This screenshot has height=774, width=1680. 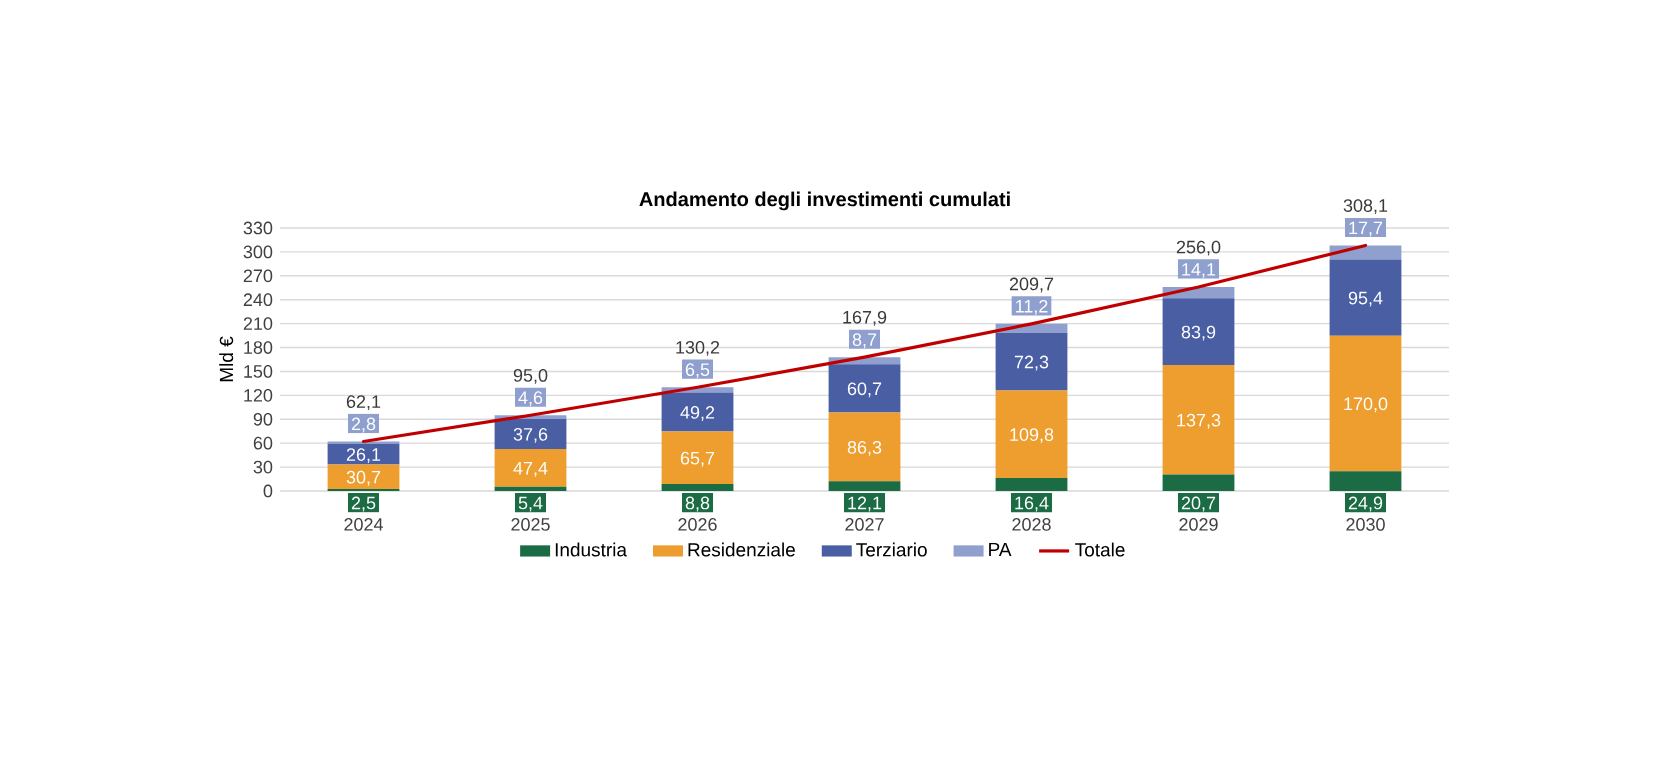 What do you see at coordinates (865, 318) in the screenshot?
I see `data-label: 167,9` at bounding box center [865, 318].